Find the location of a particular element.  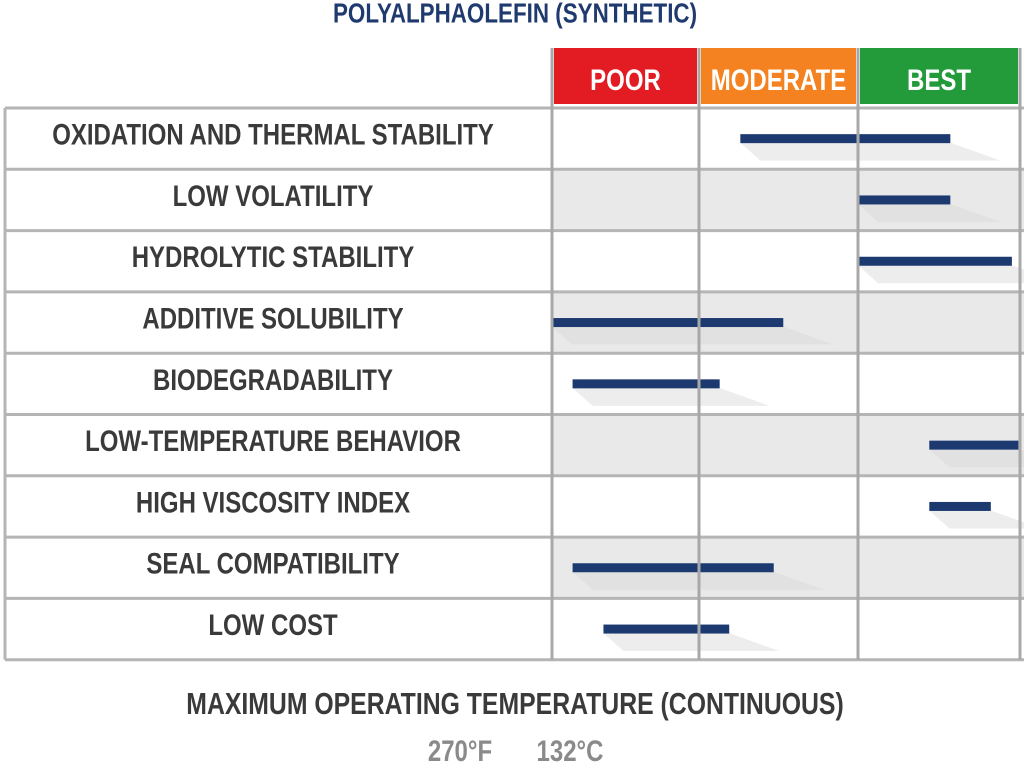

row-label: OXIDATION AND THERMAL STABILITY is located at coordinates (273, 134).